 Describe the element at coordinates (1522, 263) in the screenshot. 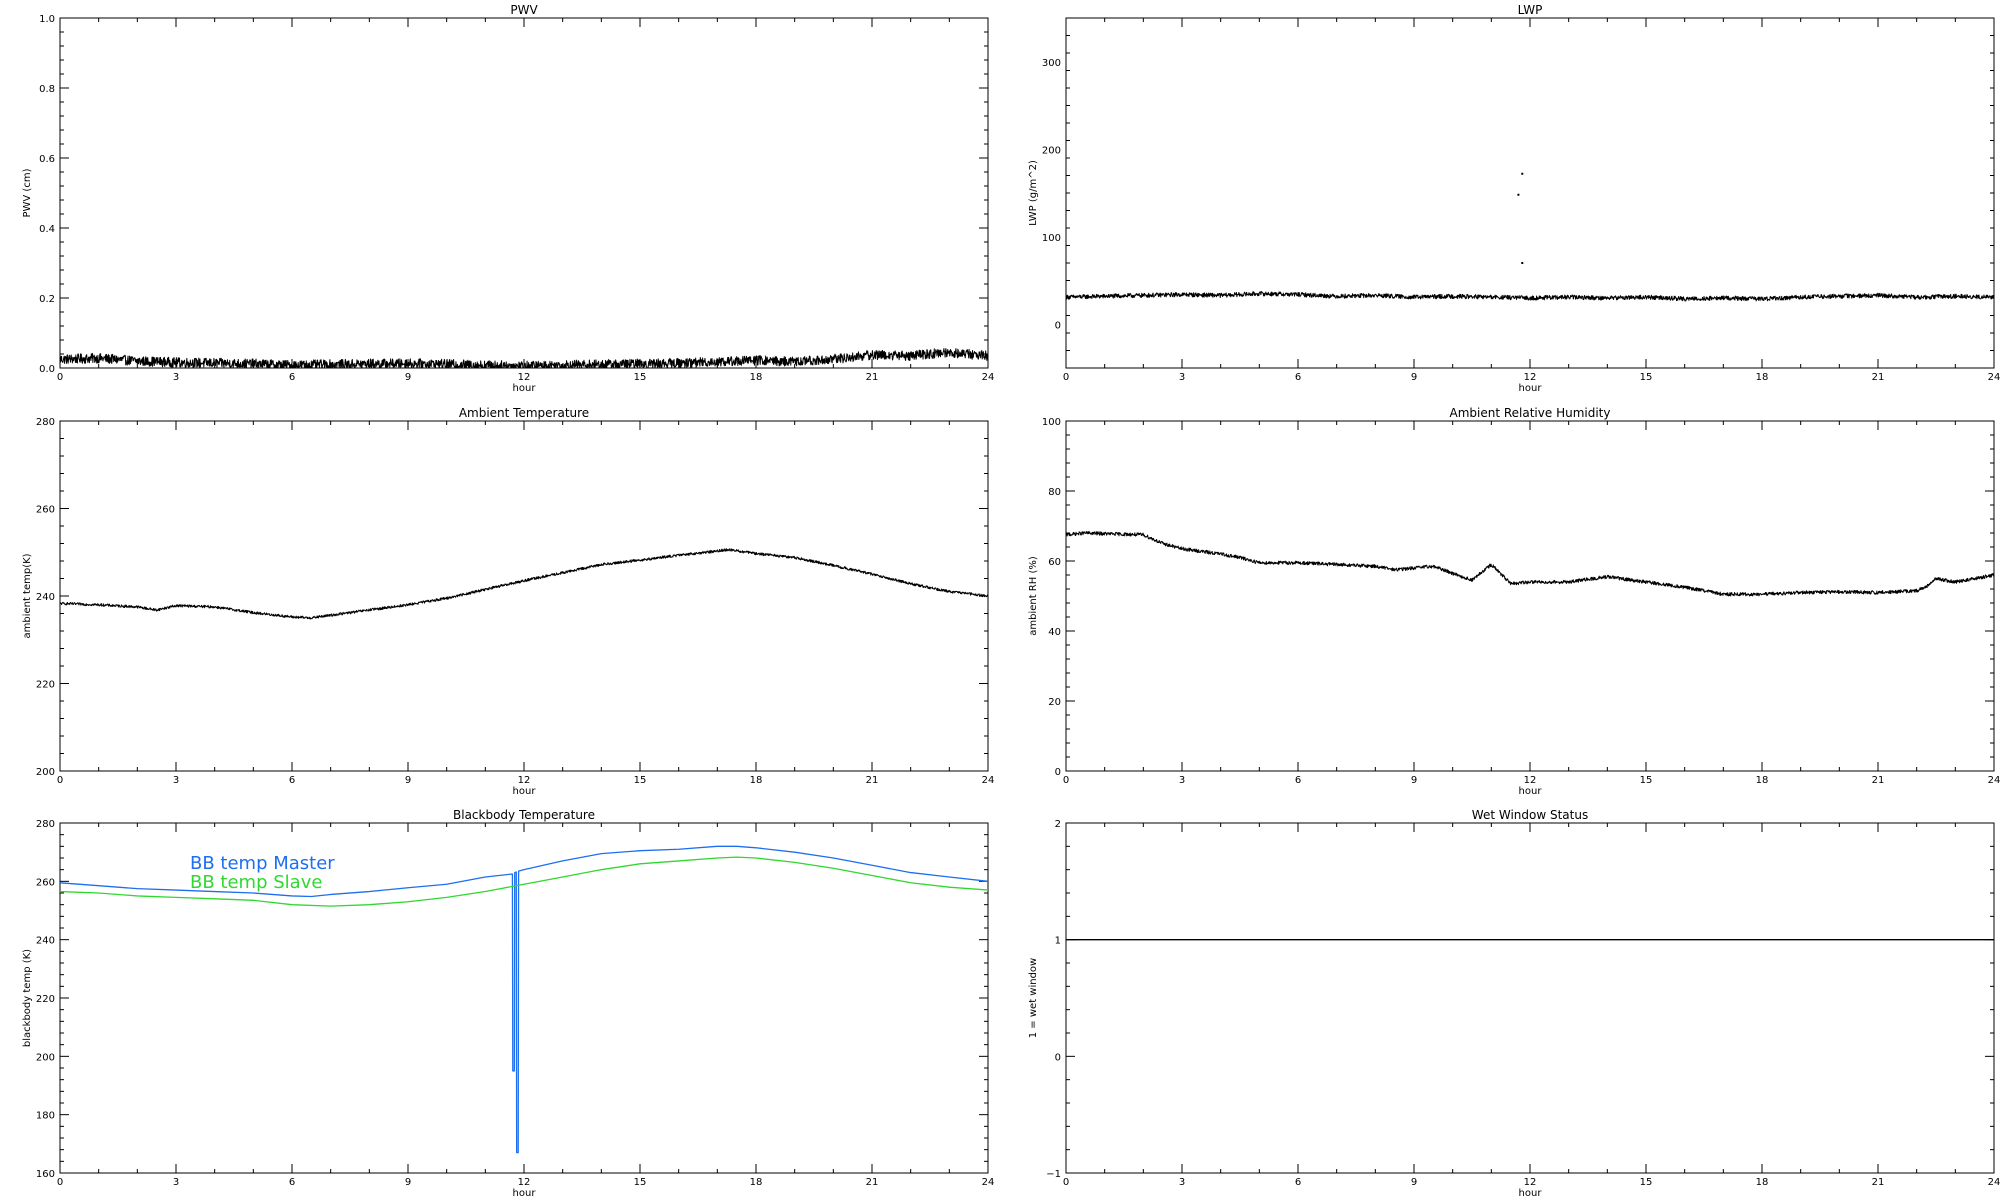

I see `data-point` at that location.